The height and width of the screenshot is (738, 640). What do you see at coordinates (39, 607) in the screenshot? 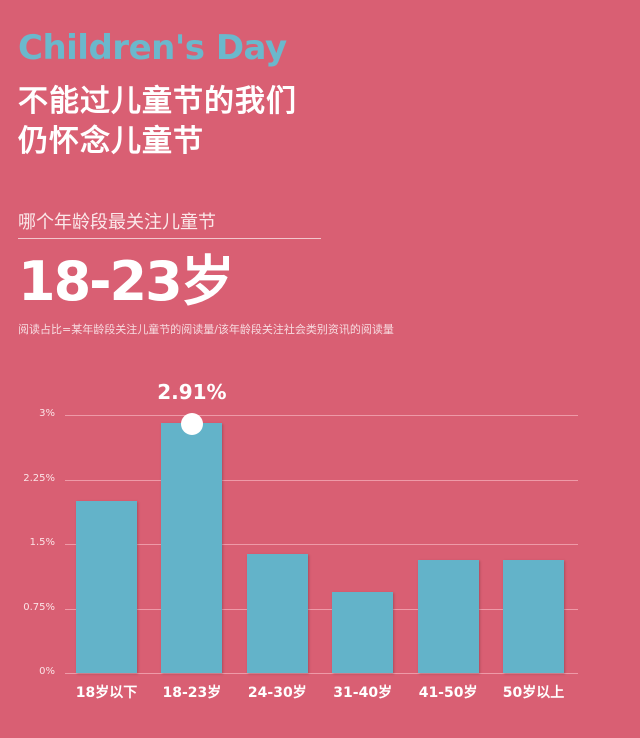
I see `y-tick-label: 0.75%` at bounding box center [39, 607].